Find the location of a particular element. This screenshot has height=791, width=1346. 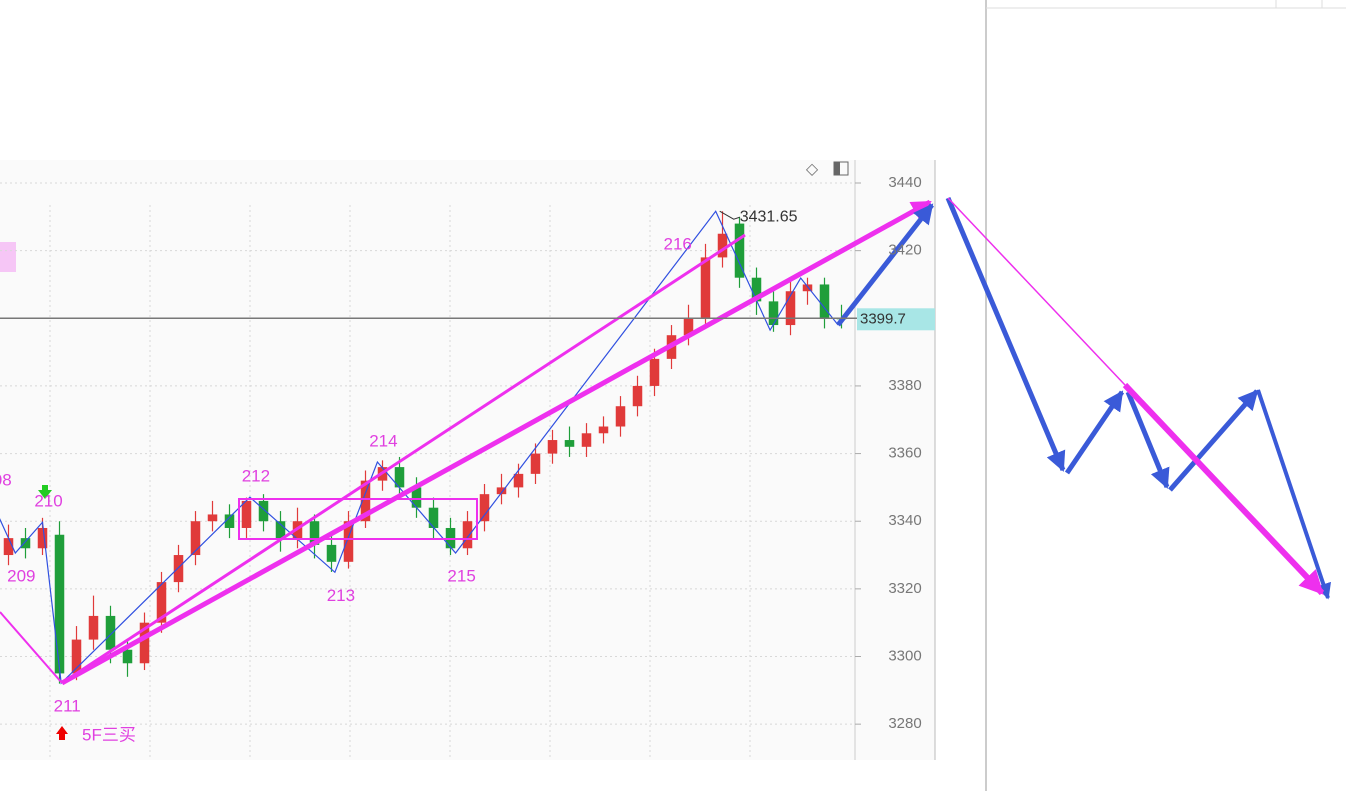

pivot-label: 212 is located at coordinates (256, 476).